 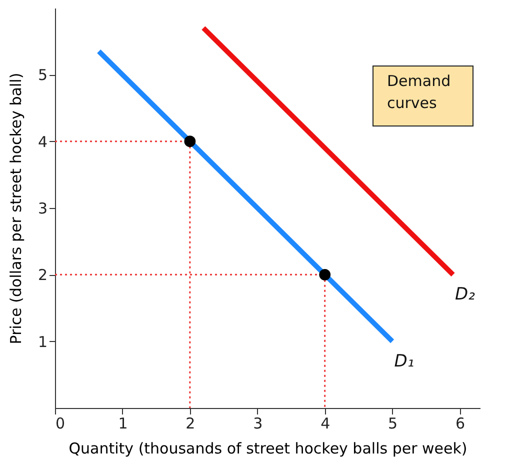 I want to click on y-tick-label: 4, so click(x=43, y=141).